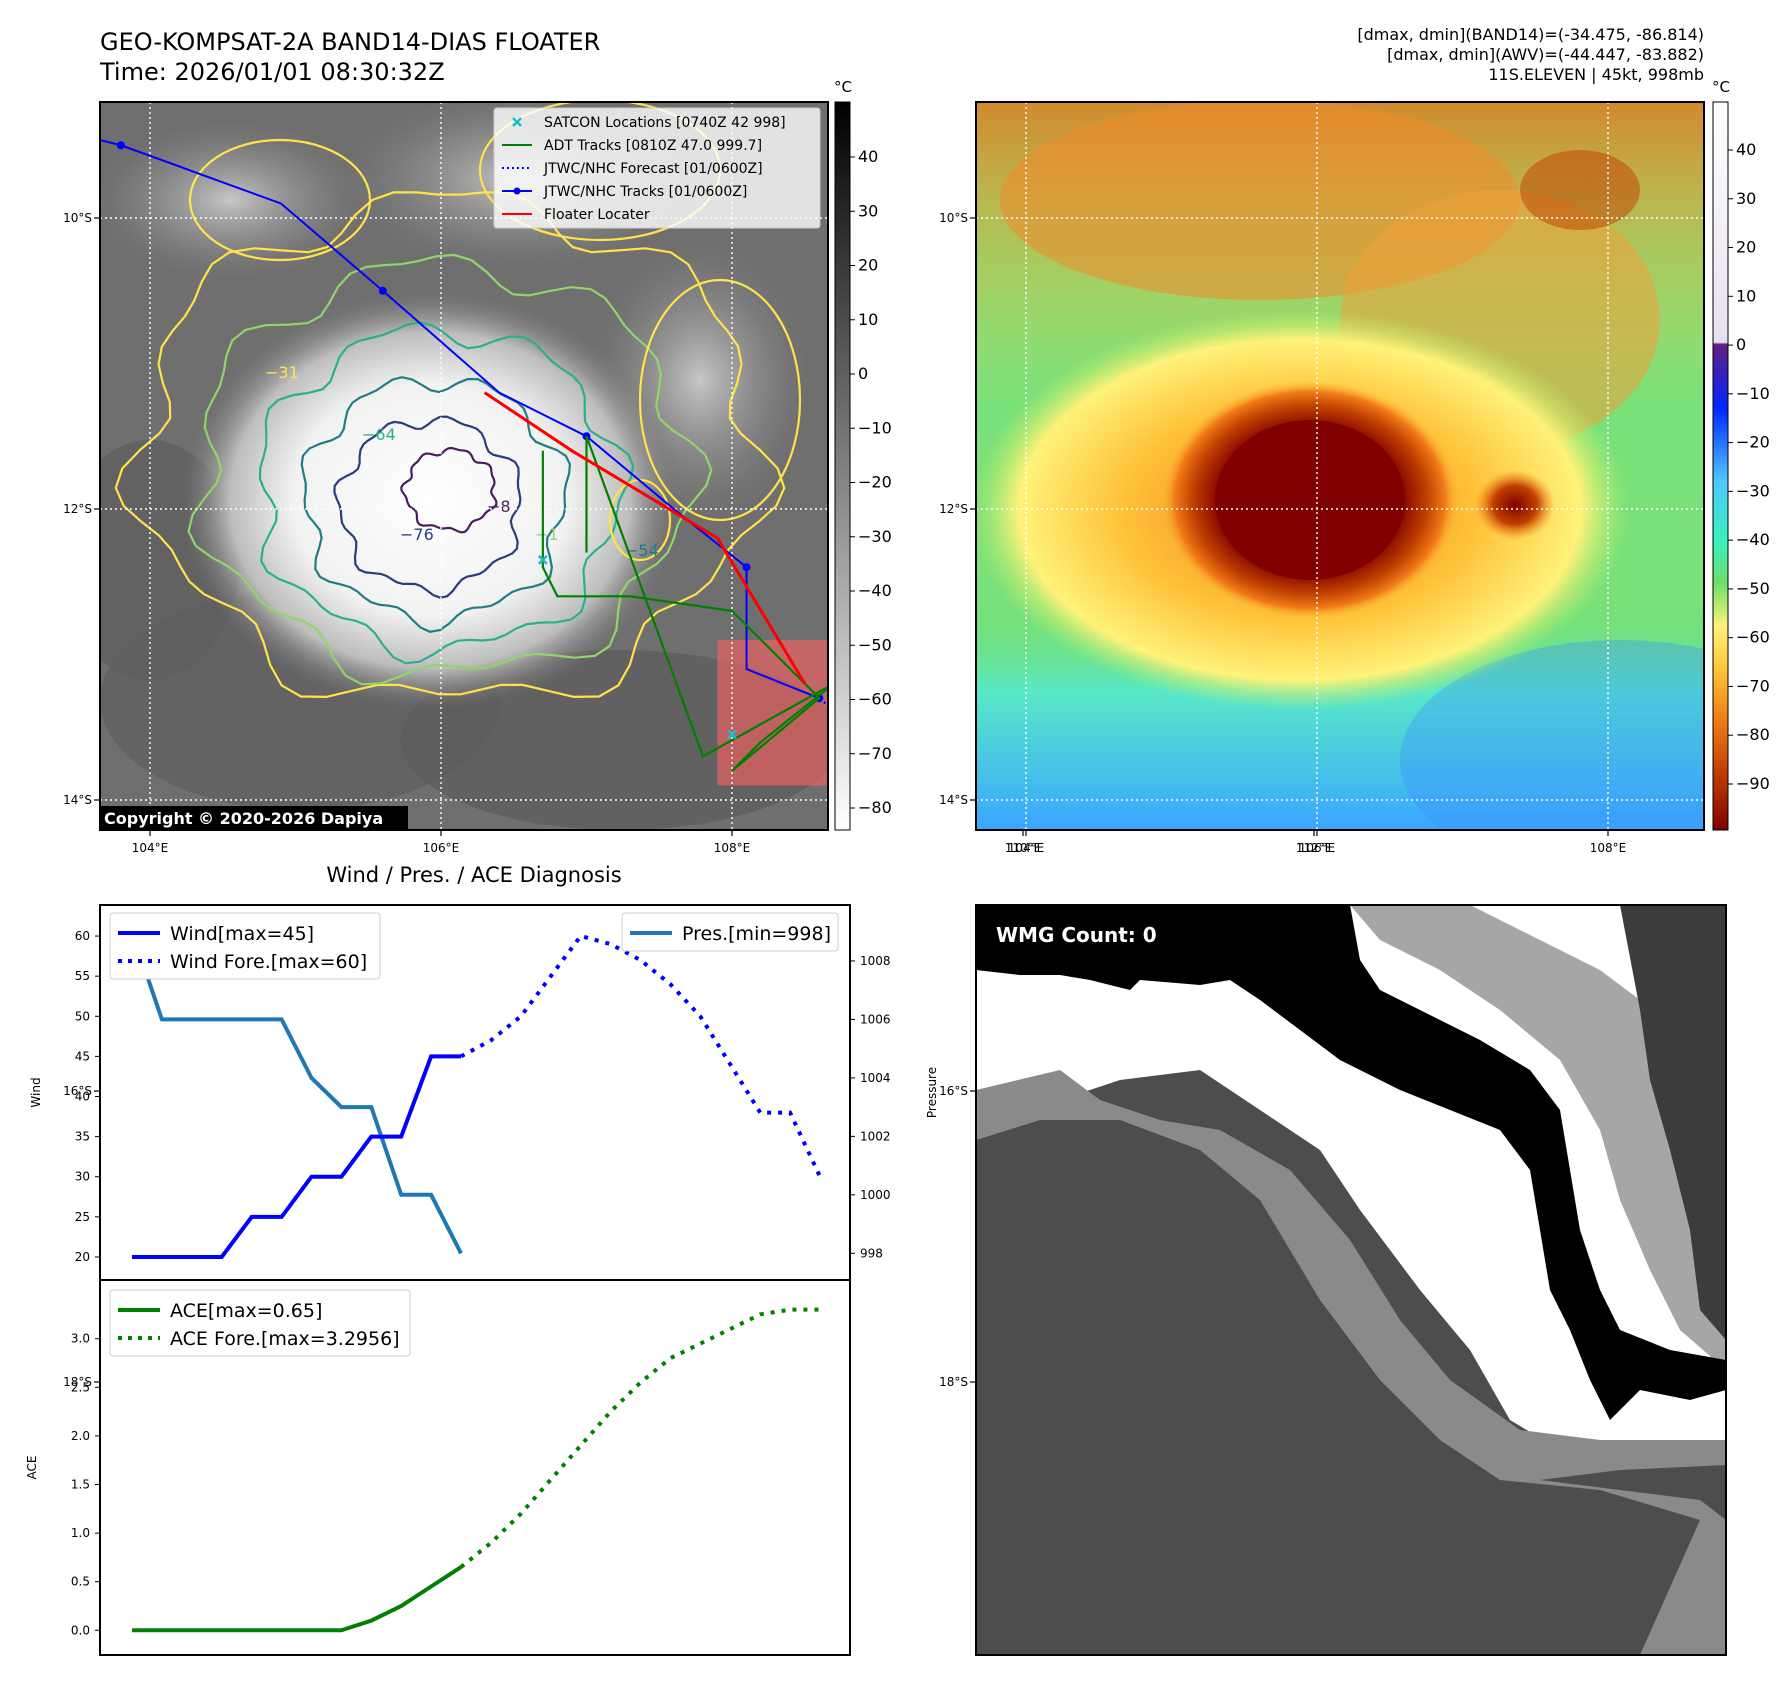 The height and width of the screenshot is (1690, 1792). Describe the element at coordinates (868, 319) in the screenshot. I see `colorbar-tick-label: 10` at that location.